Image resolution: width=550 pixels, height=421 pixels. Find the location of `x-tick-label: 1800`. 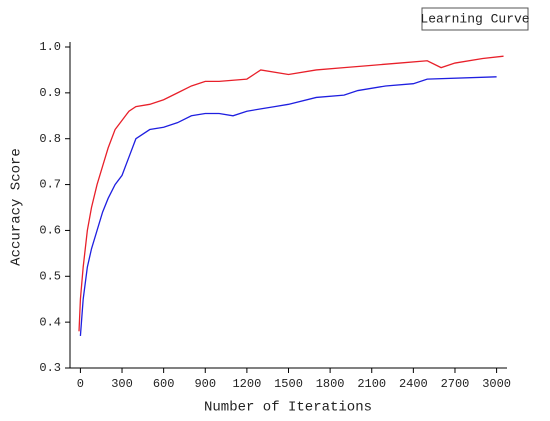

x-tick-label: 1800 is located at coordinates (330, 384).